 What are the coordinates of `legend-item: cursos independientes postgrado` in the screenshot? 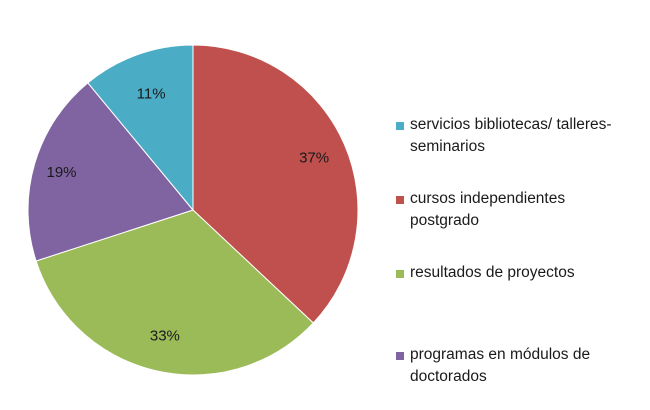 It's located at (521, 210).